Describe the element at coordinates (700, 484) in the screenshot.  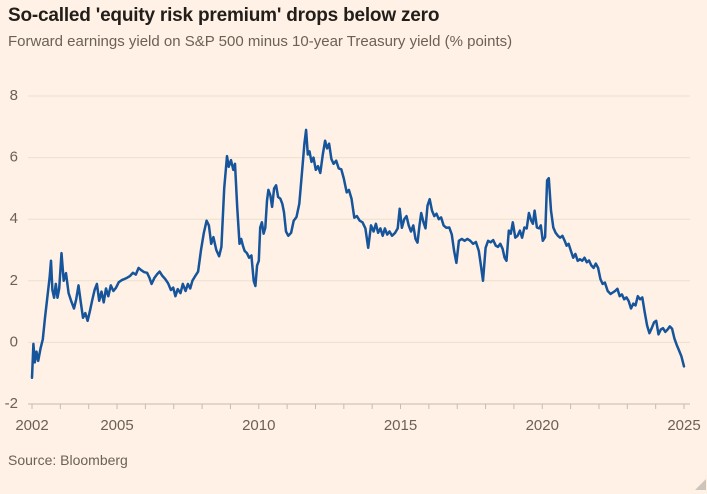
I see `resize-handle-icon` at that location.